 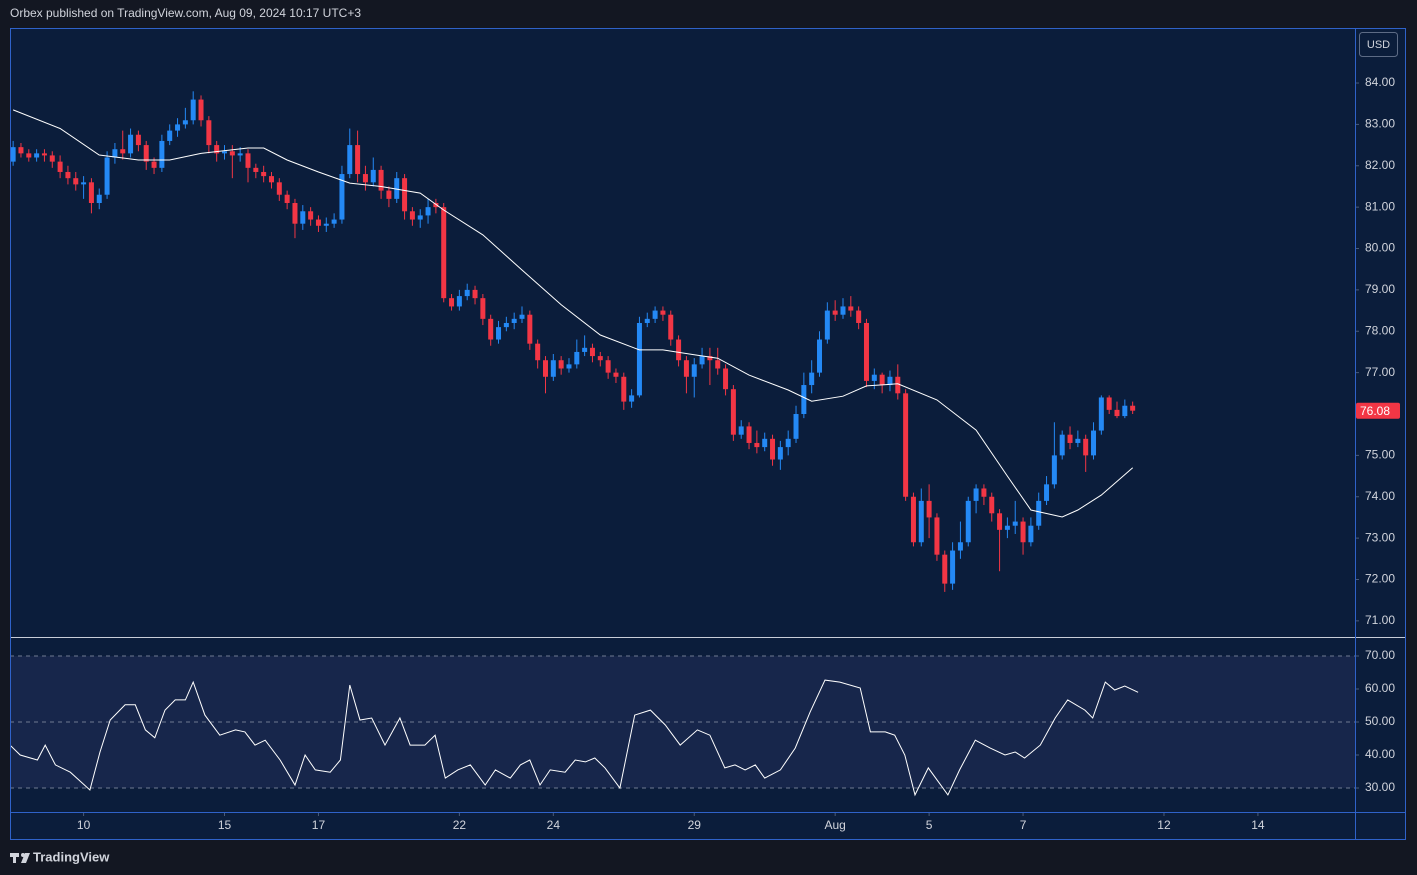 What do you see at coordinates (1380, 496) in the screenshot?
I see `y-tick-label: 74.00` at bounding box center [1380, 496].